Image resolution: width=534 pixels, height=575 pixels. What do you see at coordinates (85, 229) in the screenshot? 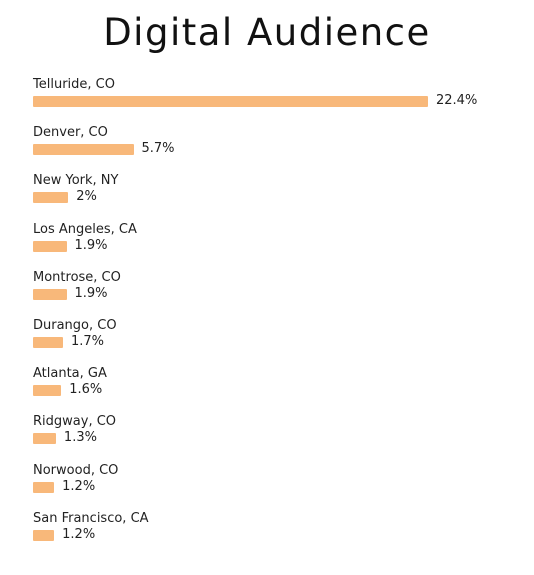
I see `category-label: Los Angeles, CA` at bounding box center [85, 229].